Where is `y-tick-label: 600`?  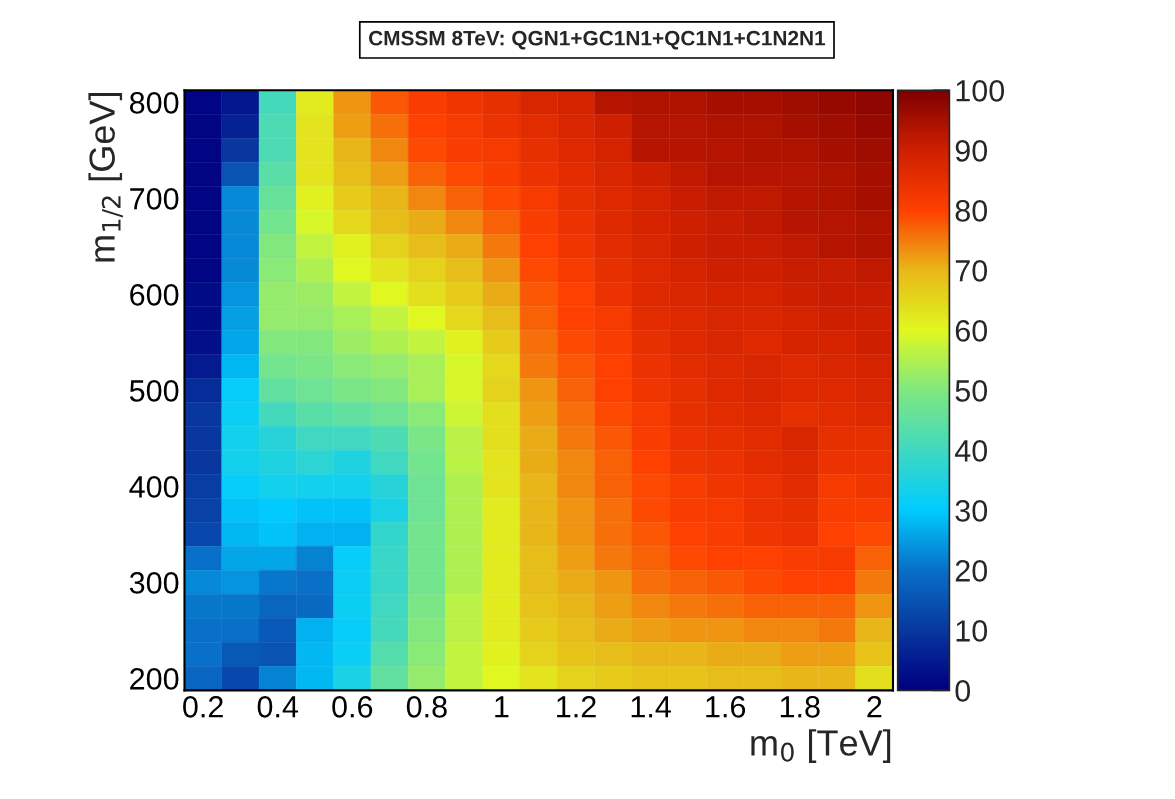
y-tick-label: 600 is located at coordinates (154, 295).